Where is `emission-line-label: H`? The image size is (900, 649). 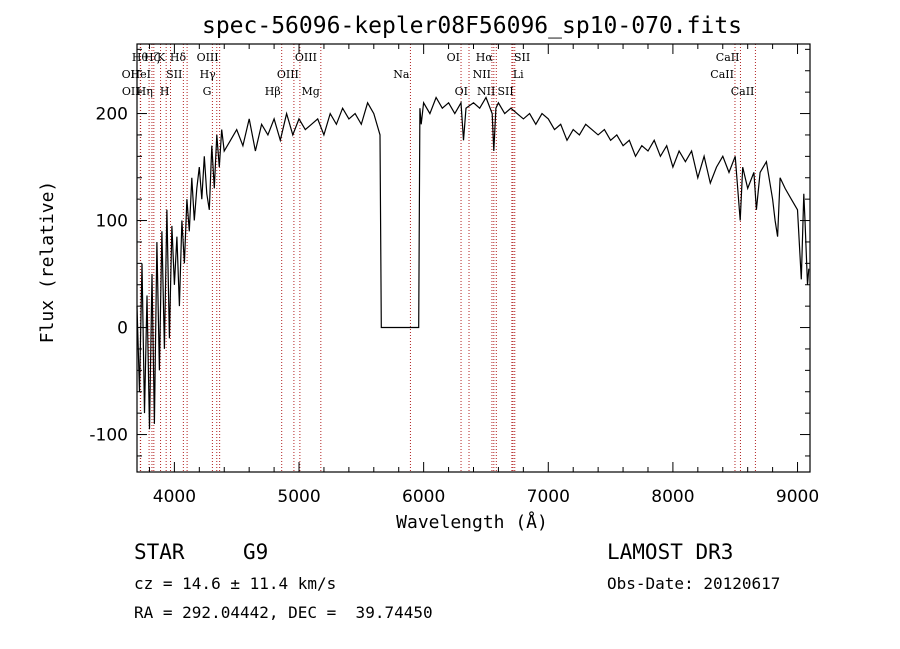
emission-line-label: H is located at coordinates (165, 91).